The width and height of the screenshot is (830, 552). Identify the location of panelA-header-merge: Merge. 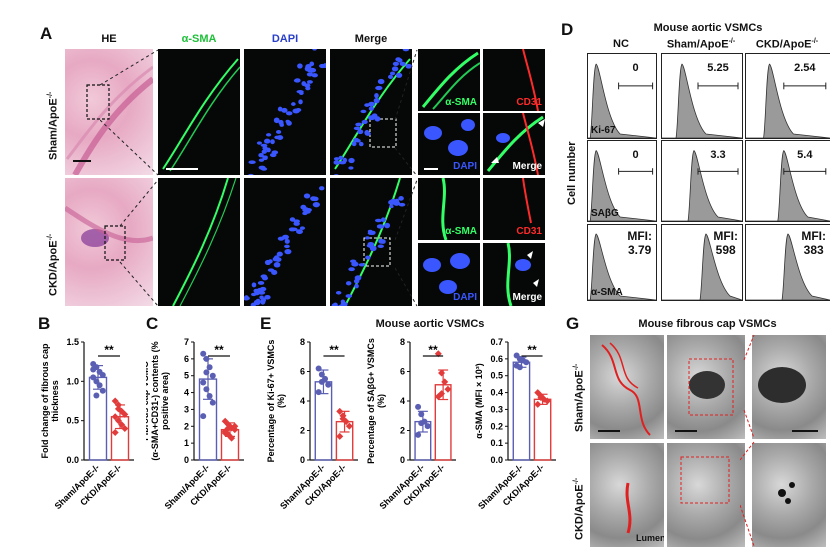
(371, 39).